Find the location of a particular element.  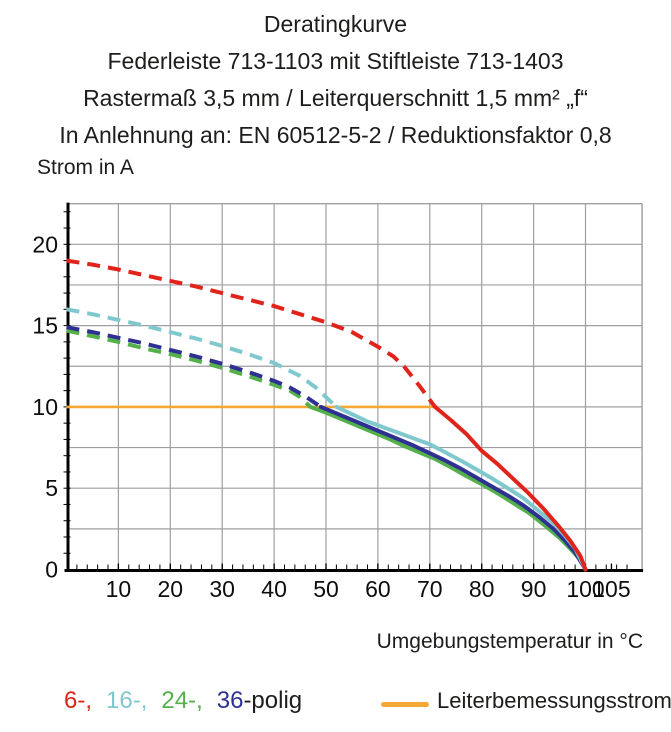

svg-text: 0 is located at coordinates (51, 570).